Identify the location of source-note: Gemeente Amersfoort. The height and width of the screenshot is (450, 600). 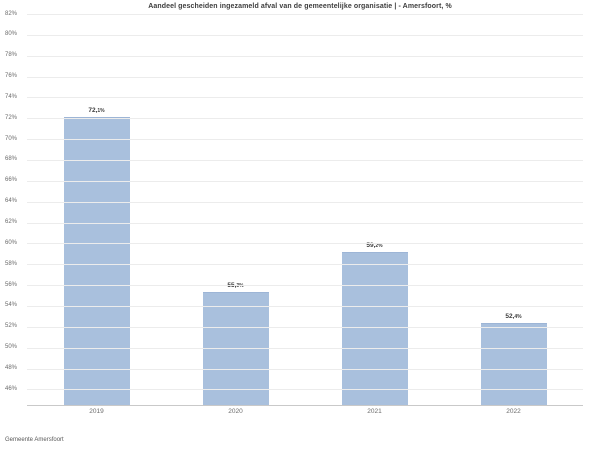
(34, 440).